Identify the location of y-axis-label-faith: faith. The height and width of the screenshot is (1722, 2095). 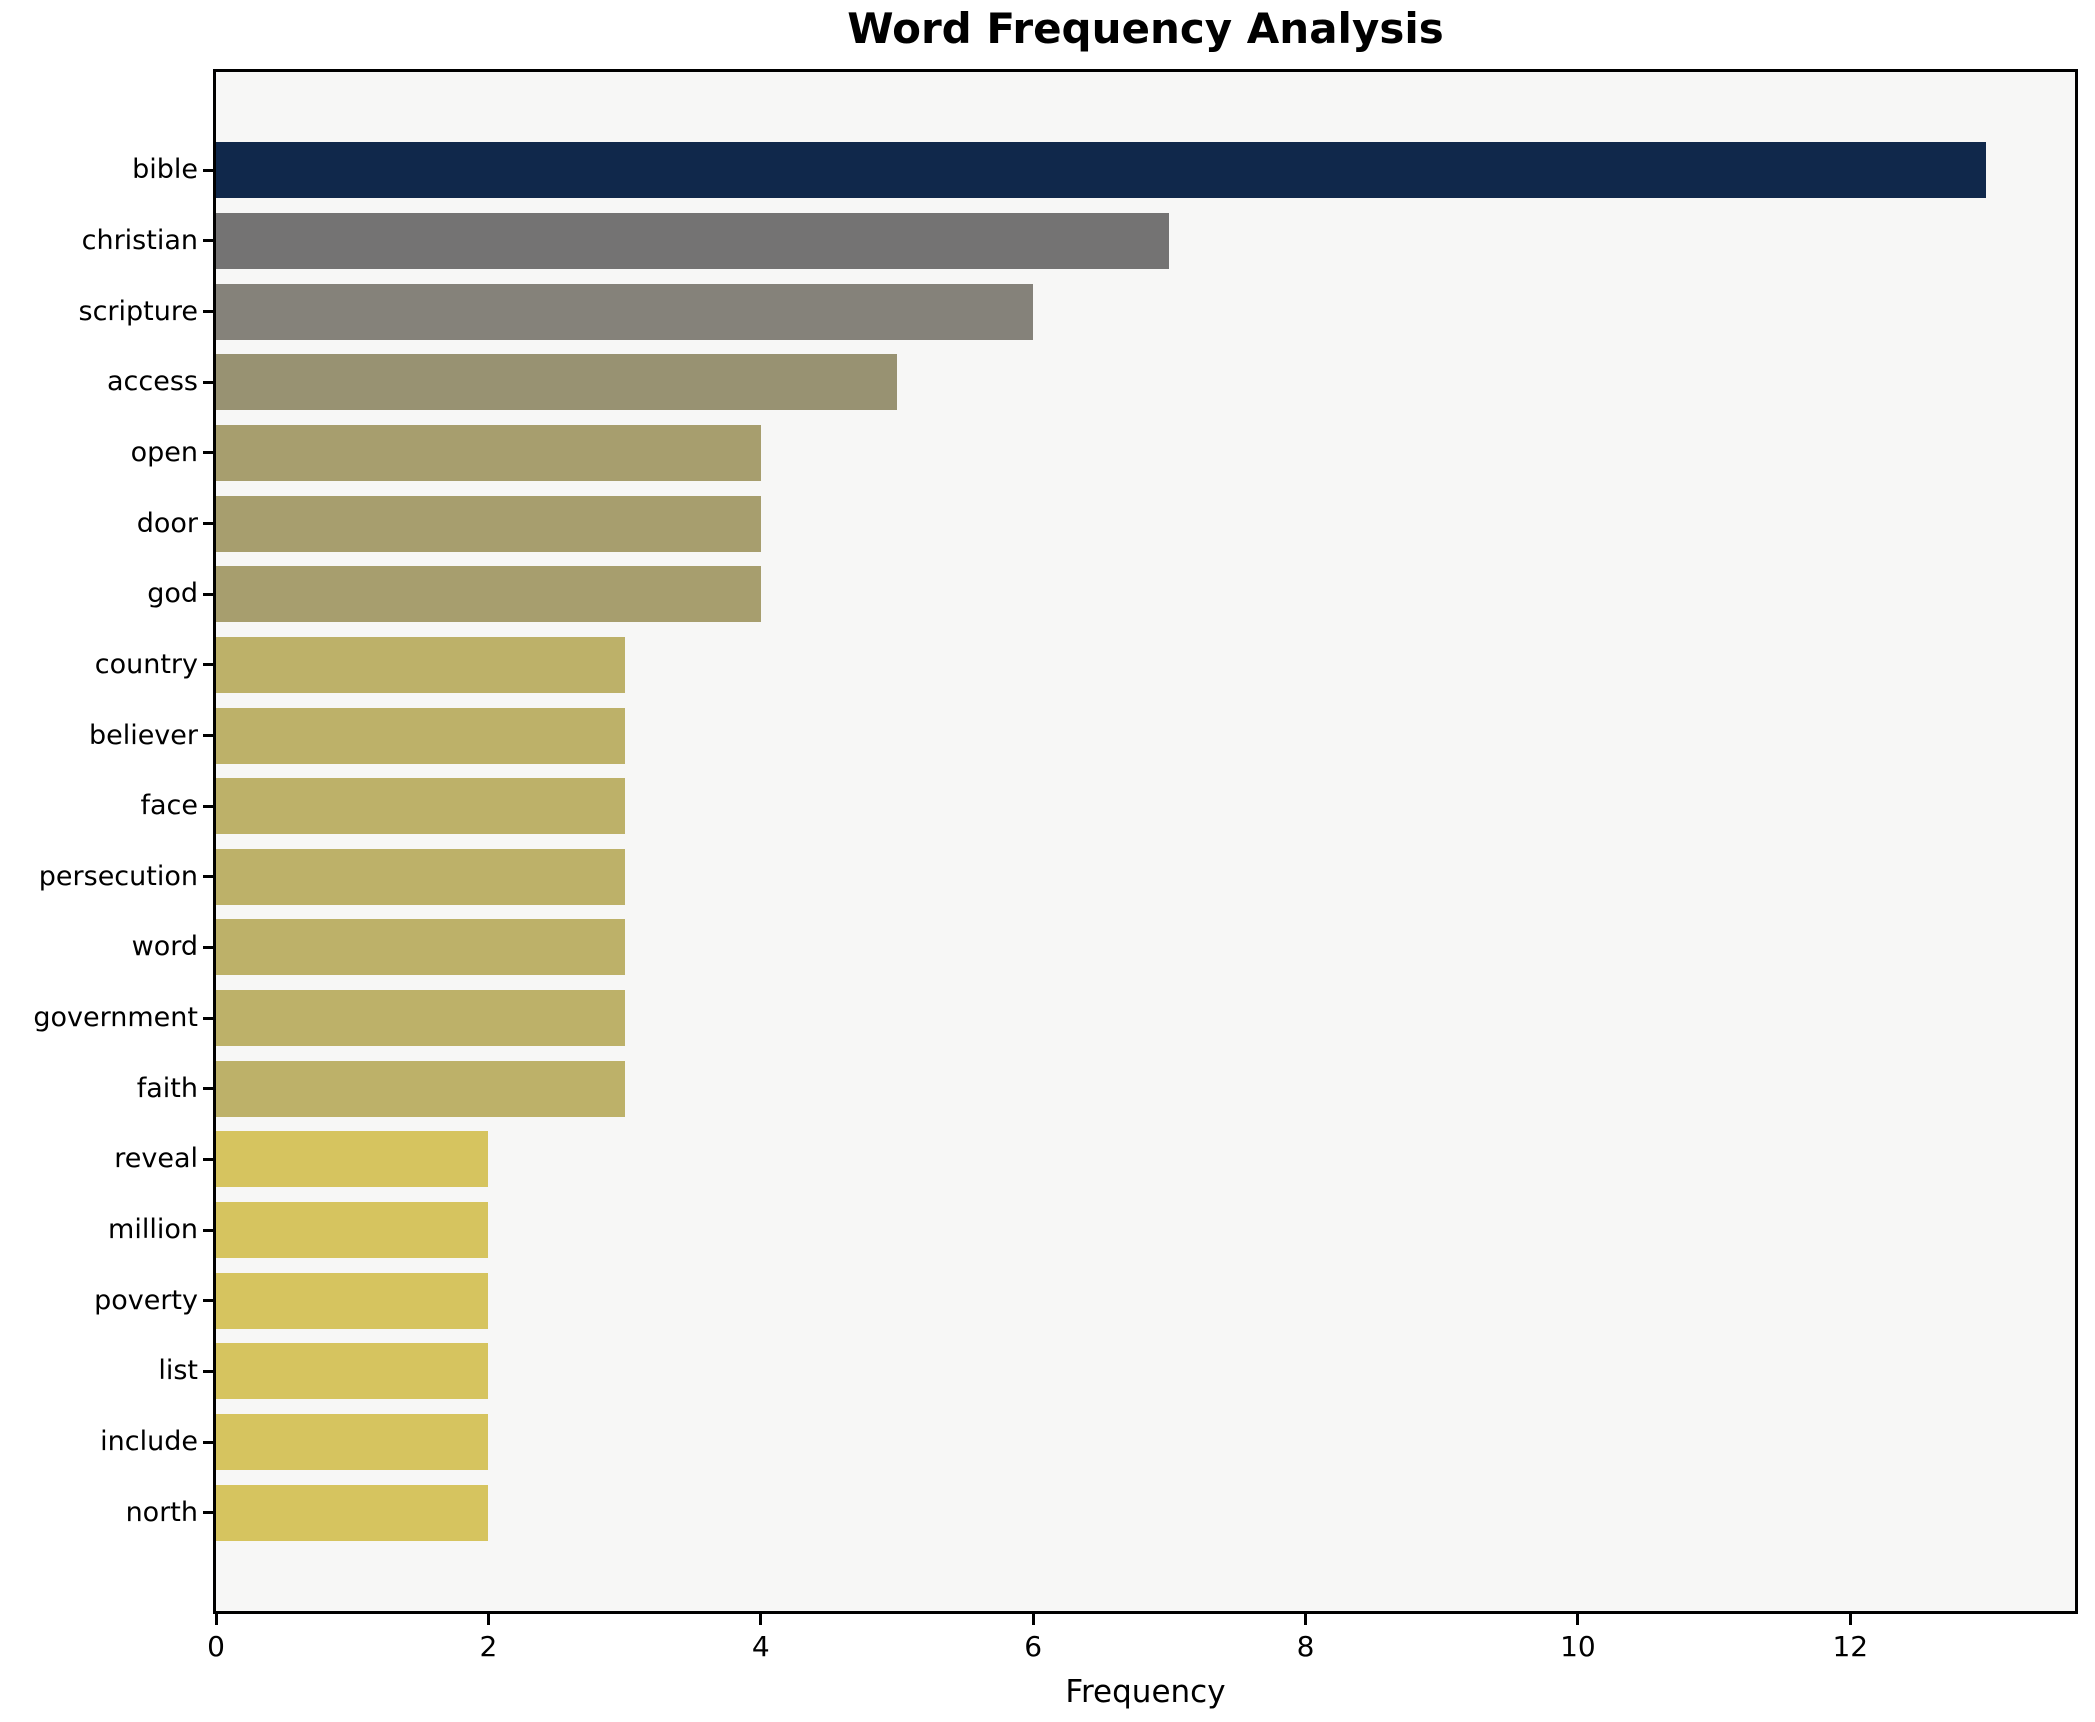
(167, 1088).